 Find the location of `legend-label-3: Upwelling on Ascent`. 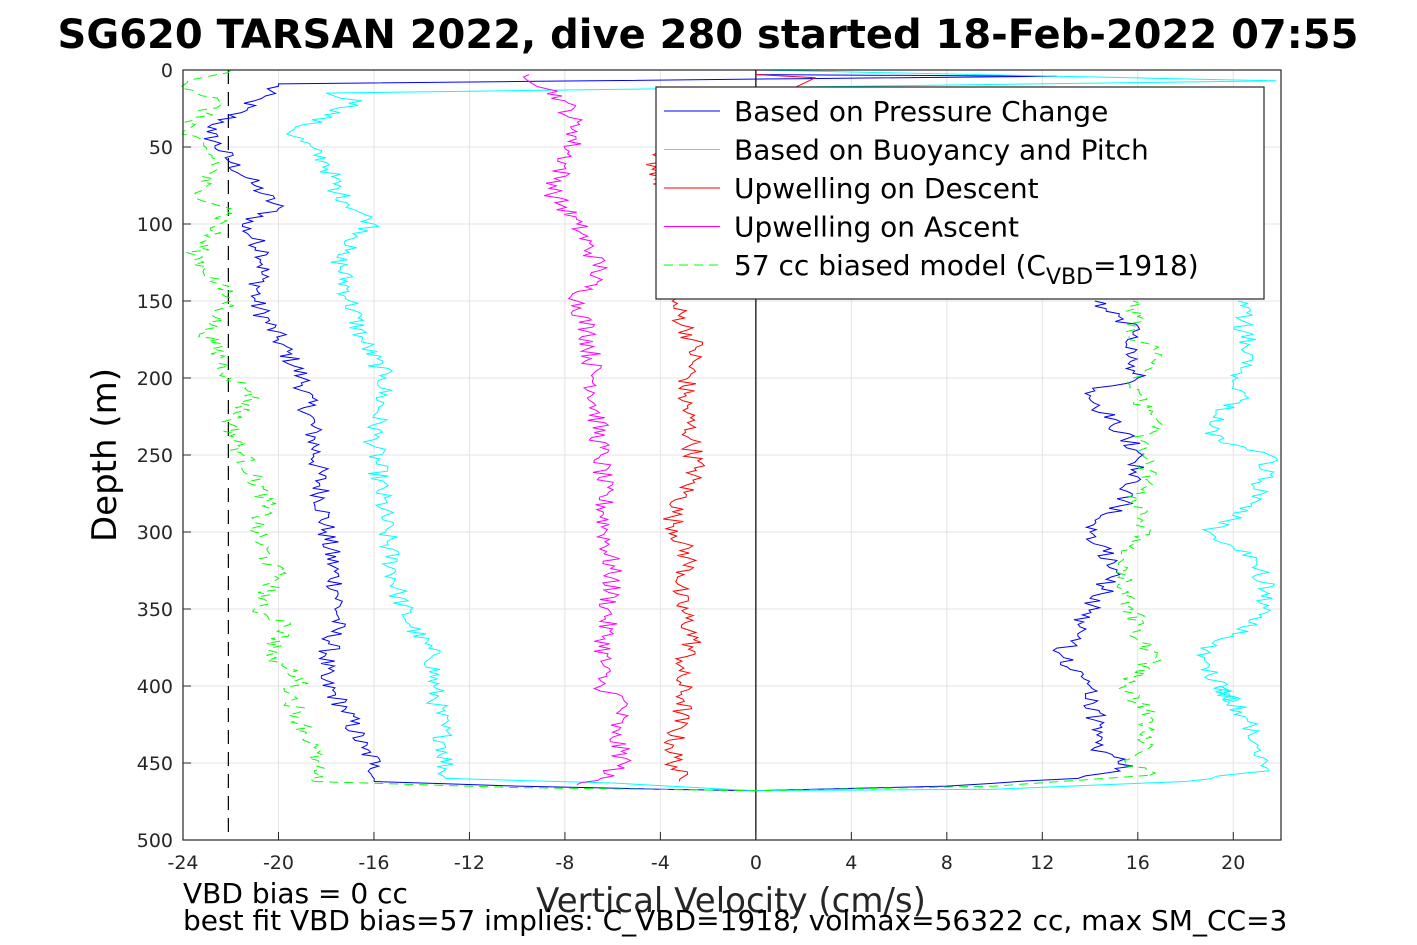

legend-label-3: Upwelling on Ascent is located at coordinates (876, 227).